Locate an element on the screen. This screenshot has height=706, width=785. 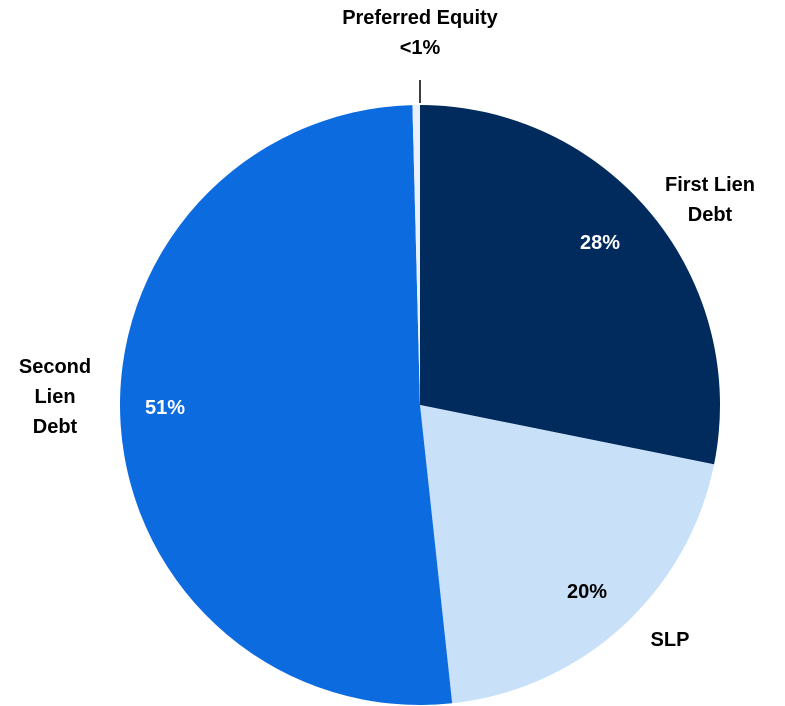
category-label: SLP is located at coordinates (670, 640).